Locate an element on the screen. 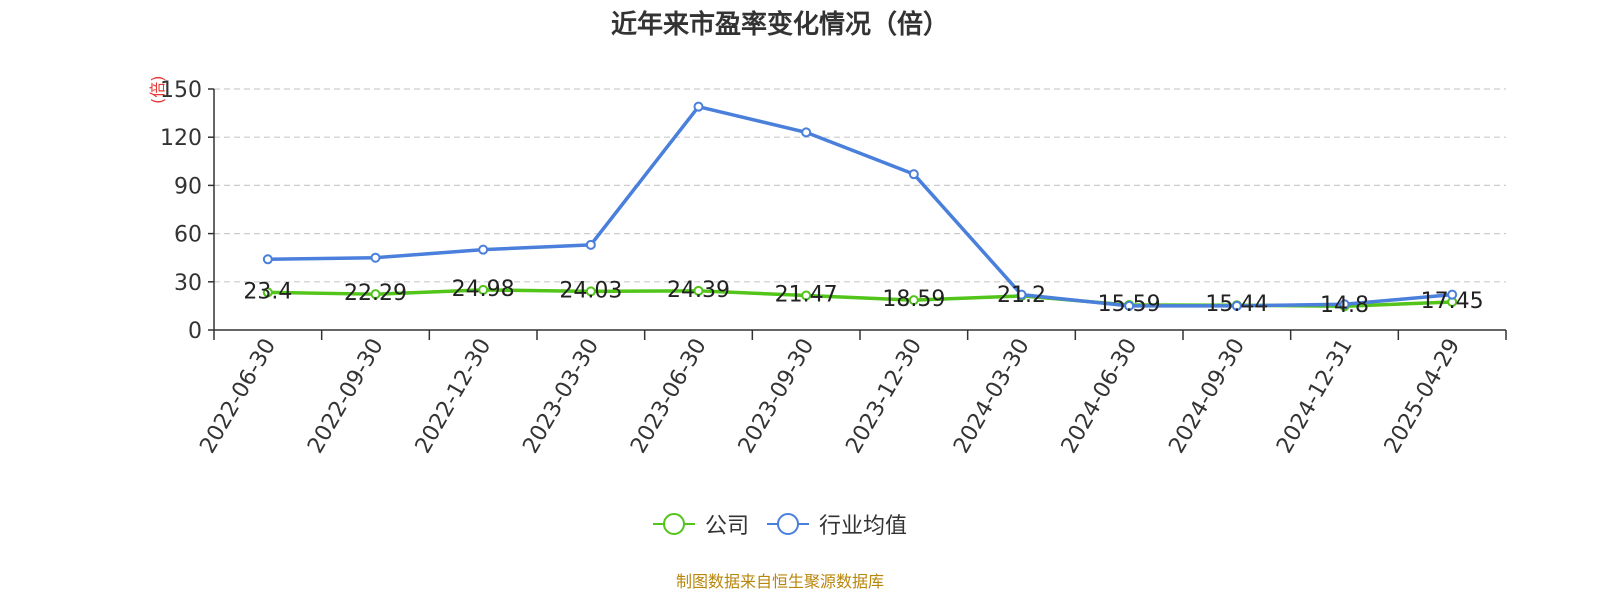 The width and height of the screenshot is (1600, 600). y-tick-label: 90 is located at coordinates (188, 186).